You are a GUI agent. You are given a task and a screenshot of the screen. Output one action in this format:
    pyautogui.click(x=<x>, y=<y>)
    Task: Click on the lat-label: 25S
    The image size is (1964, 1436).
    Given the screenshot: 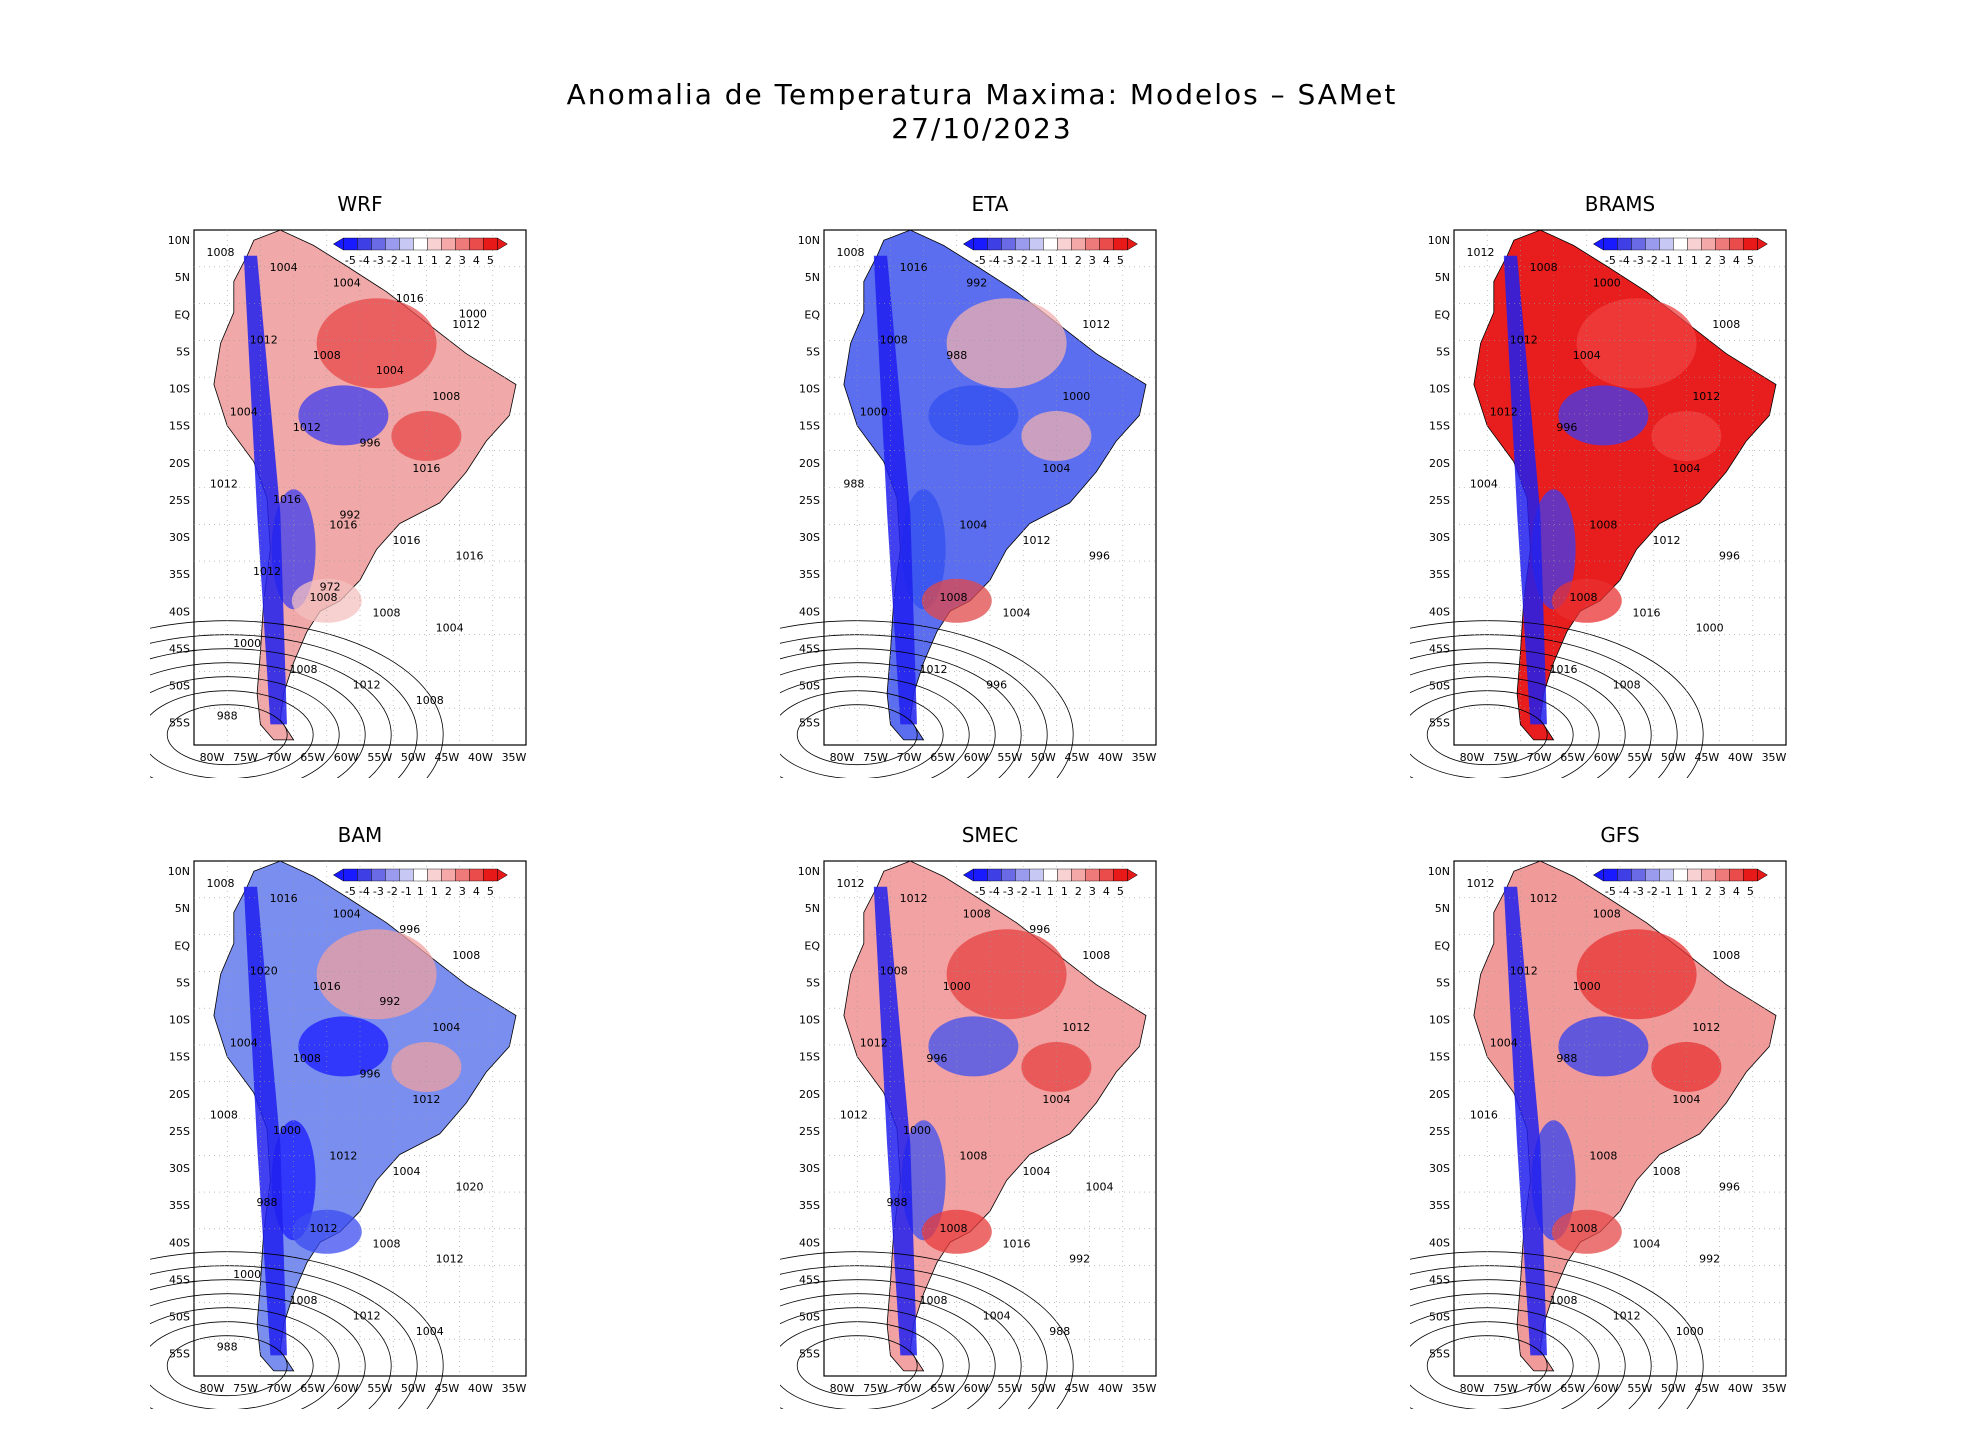 What is the action you would take?
    pyautogui.click(x=809, y=1131)
    